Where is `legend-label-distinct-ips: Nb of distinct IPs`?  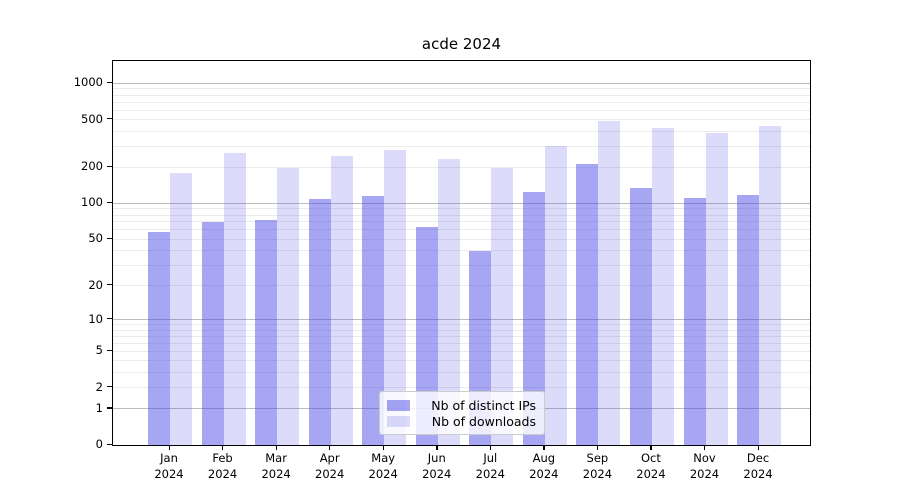 legend-label-distinct-ips: Nb of distinct IPs is located at coordinates (483, 405).